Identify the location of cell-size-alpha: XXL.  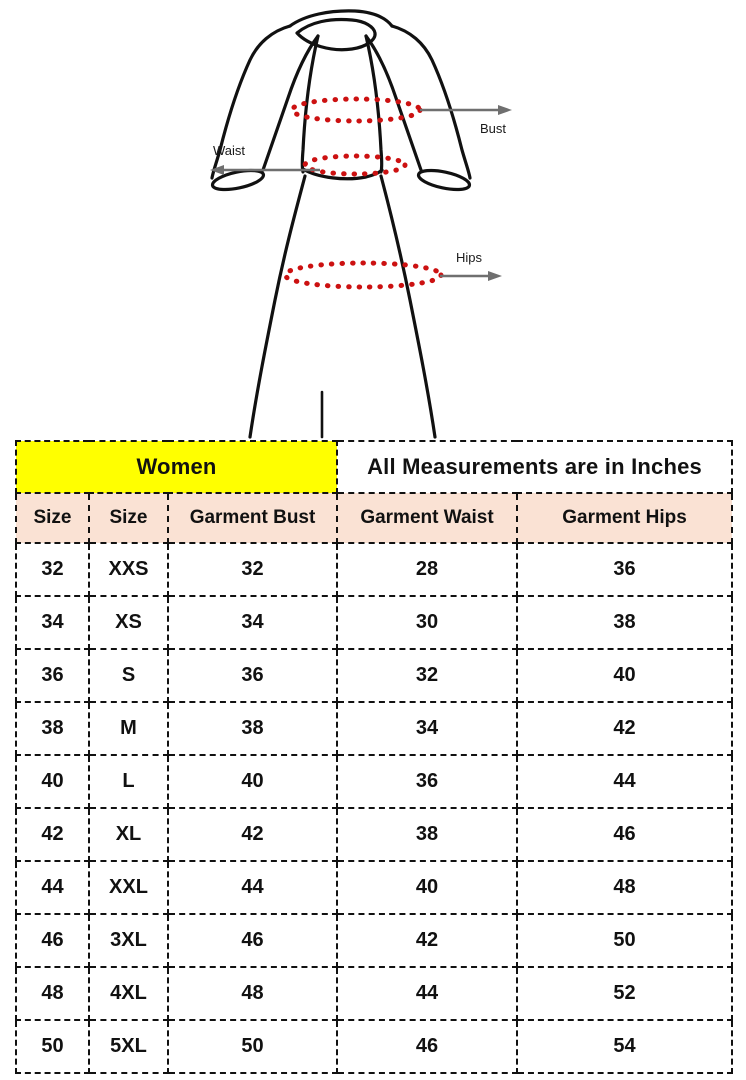
(128, 887).